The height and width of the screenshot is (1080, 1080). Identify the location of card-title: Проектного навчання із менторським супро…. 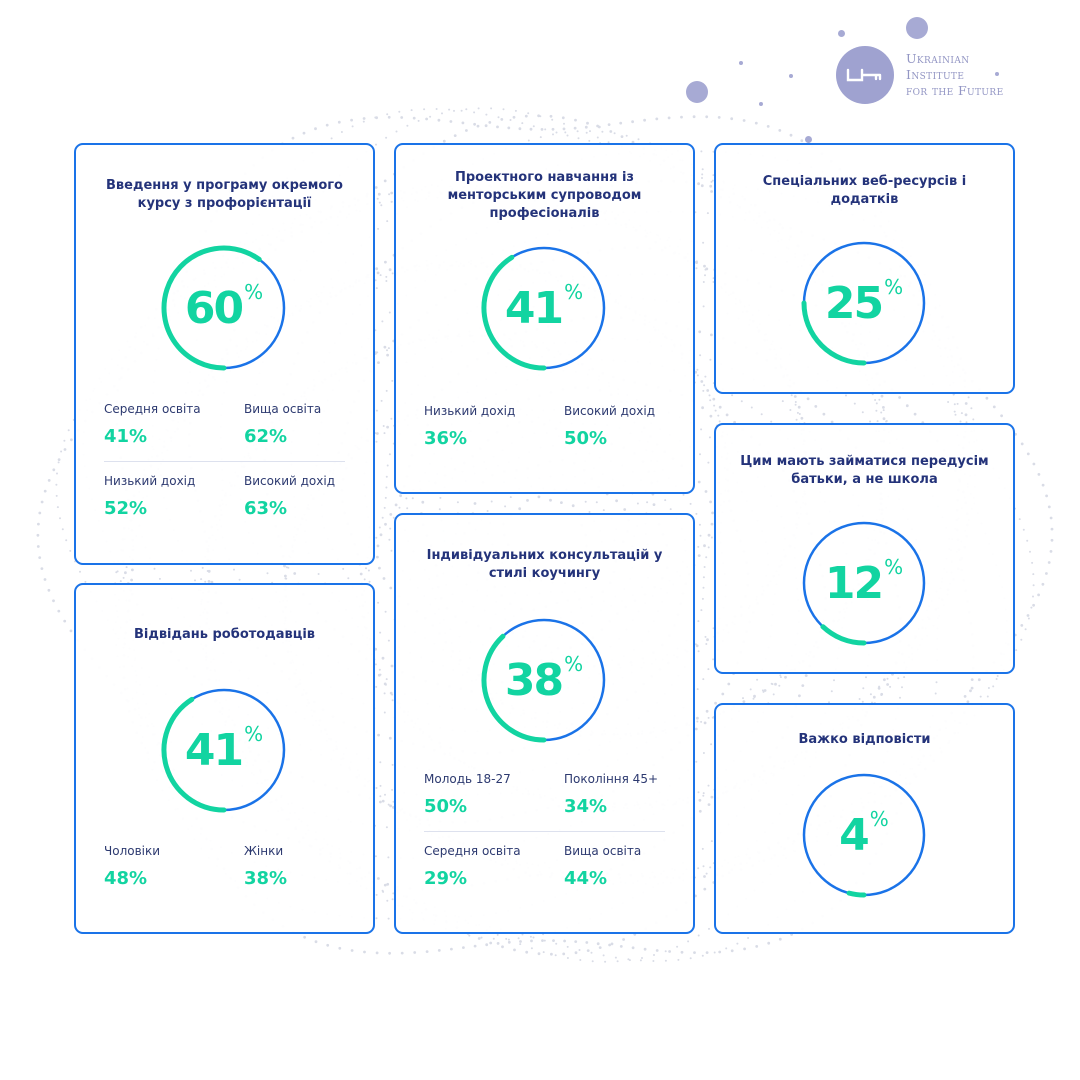
(544, 195).